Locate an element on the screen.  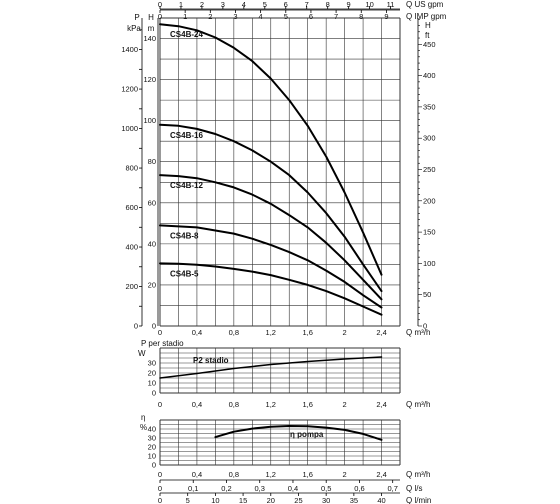
us-gpm-tick-label: 4 is located at coordinates (244, 4).